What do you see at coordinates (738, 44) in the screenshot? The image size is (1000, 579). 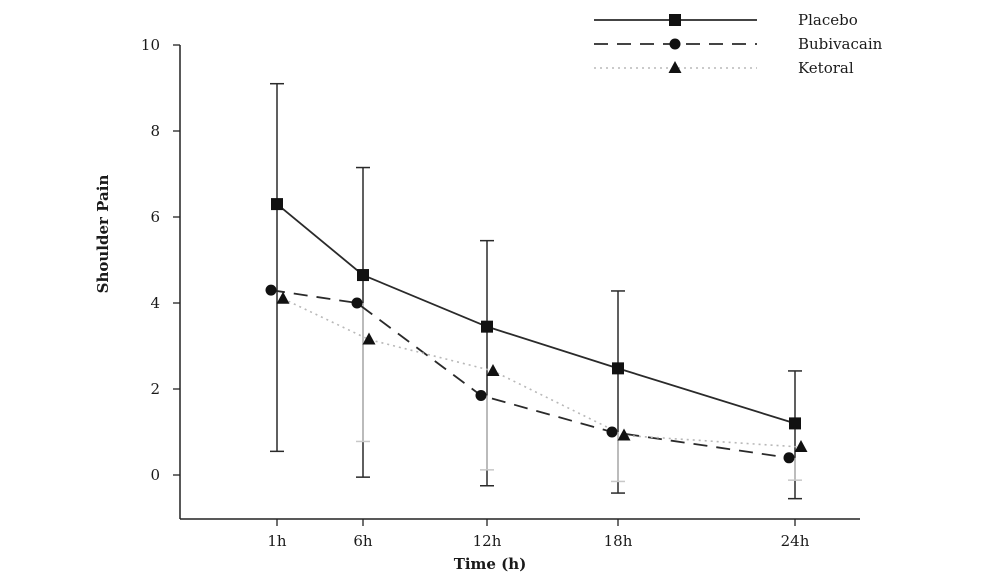 I see `legend: Placebo Bubivacain Ketoral` at bounding box center [738, 44].